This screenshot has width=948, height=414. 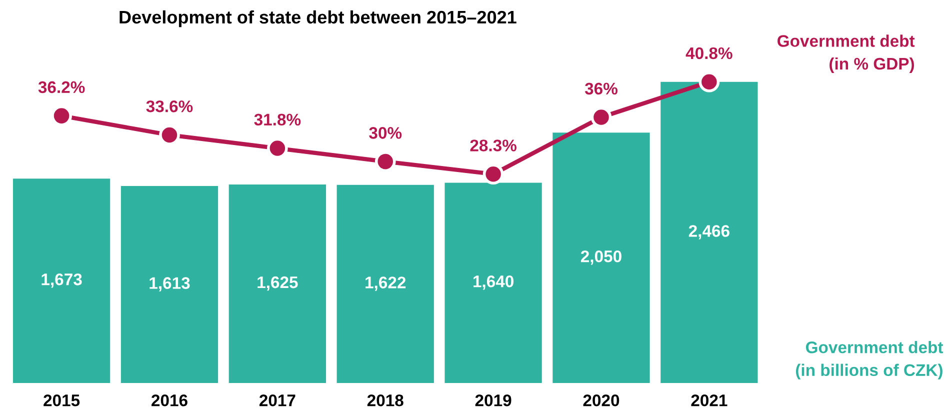 I want to click on data-label: 36%, so click(x=601, y=88).